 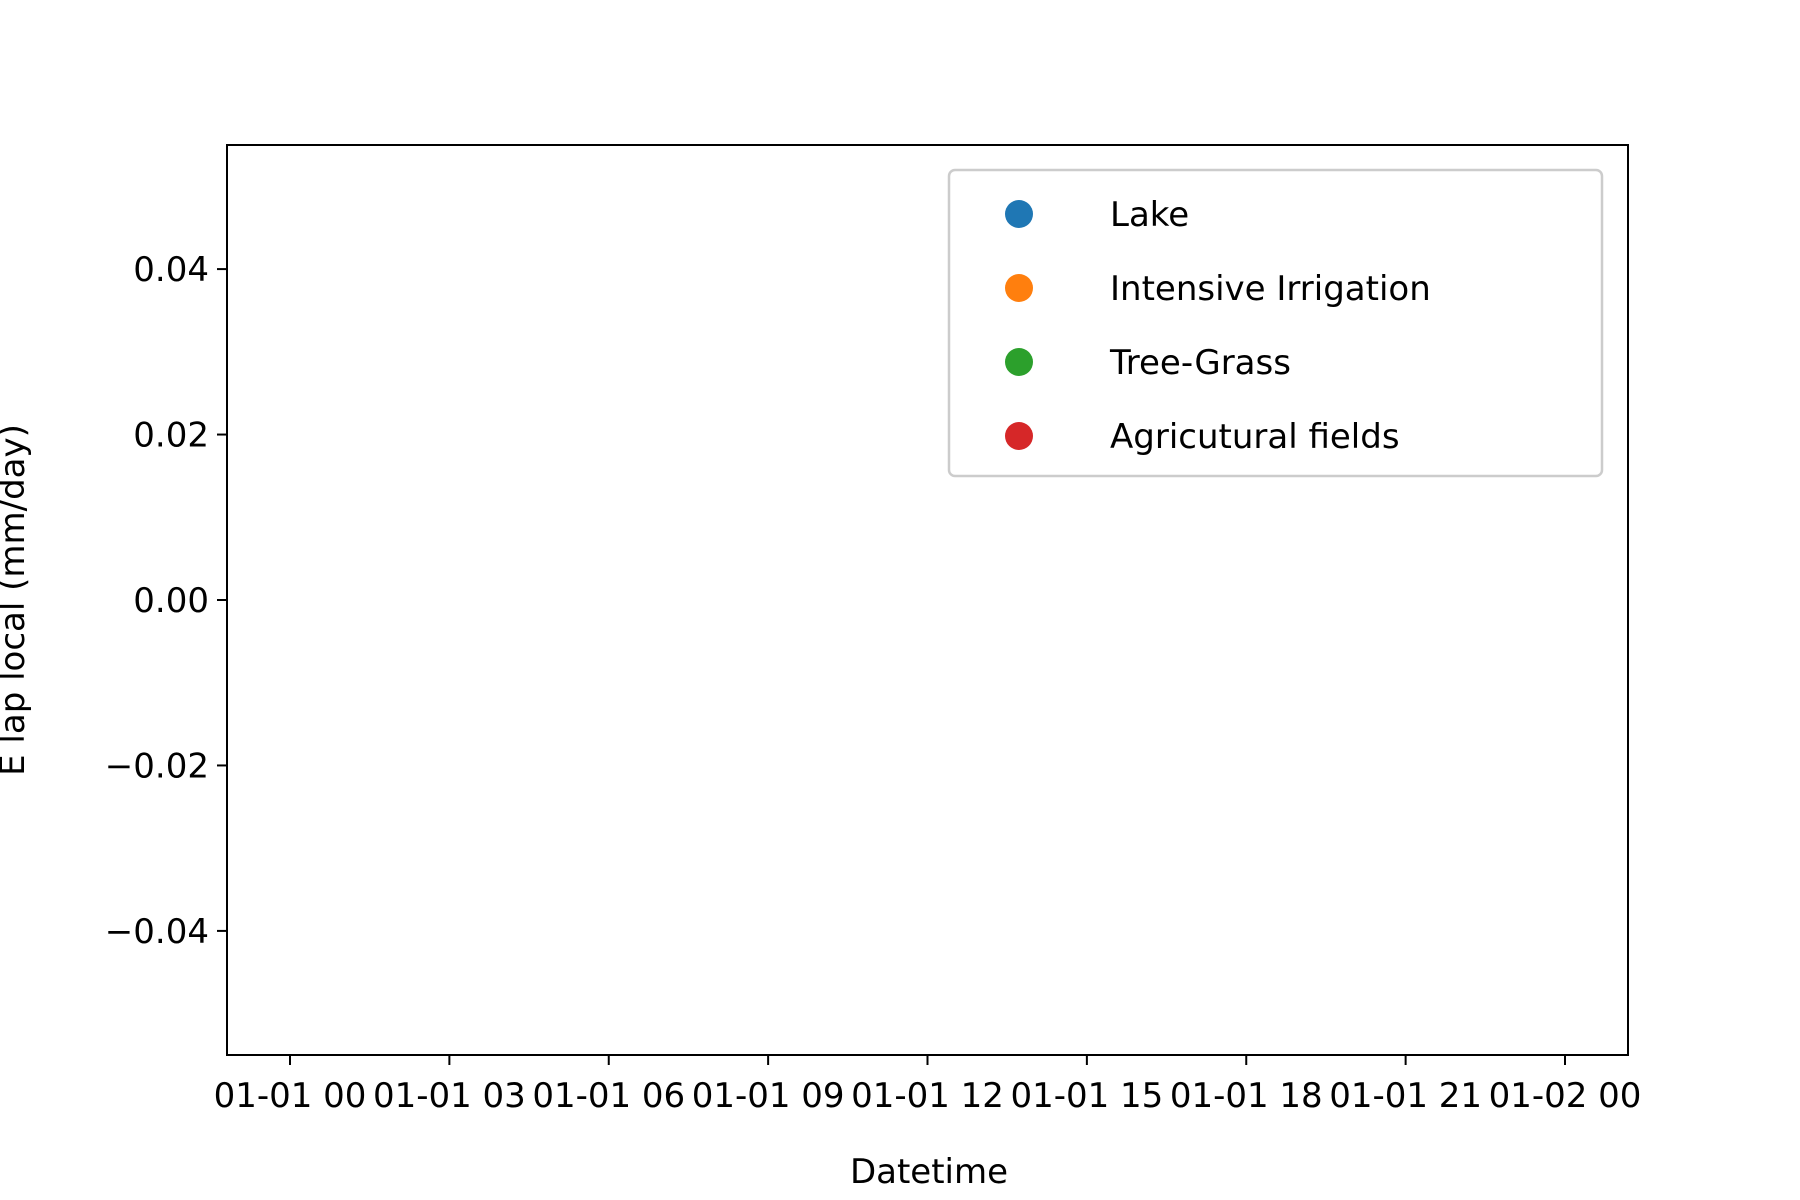 What do you see at coordinates (16, 600) in the screenshot?
I see `y-axis-label: E lap local (mm/day)` at bounding box center [16, 600].